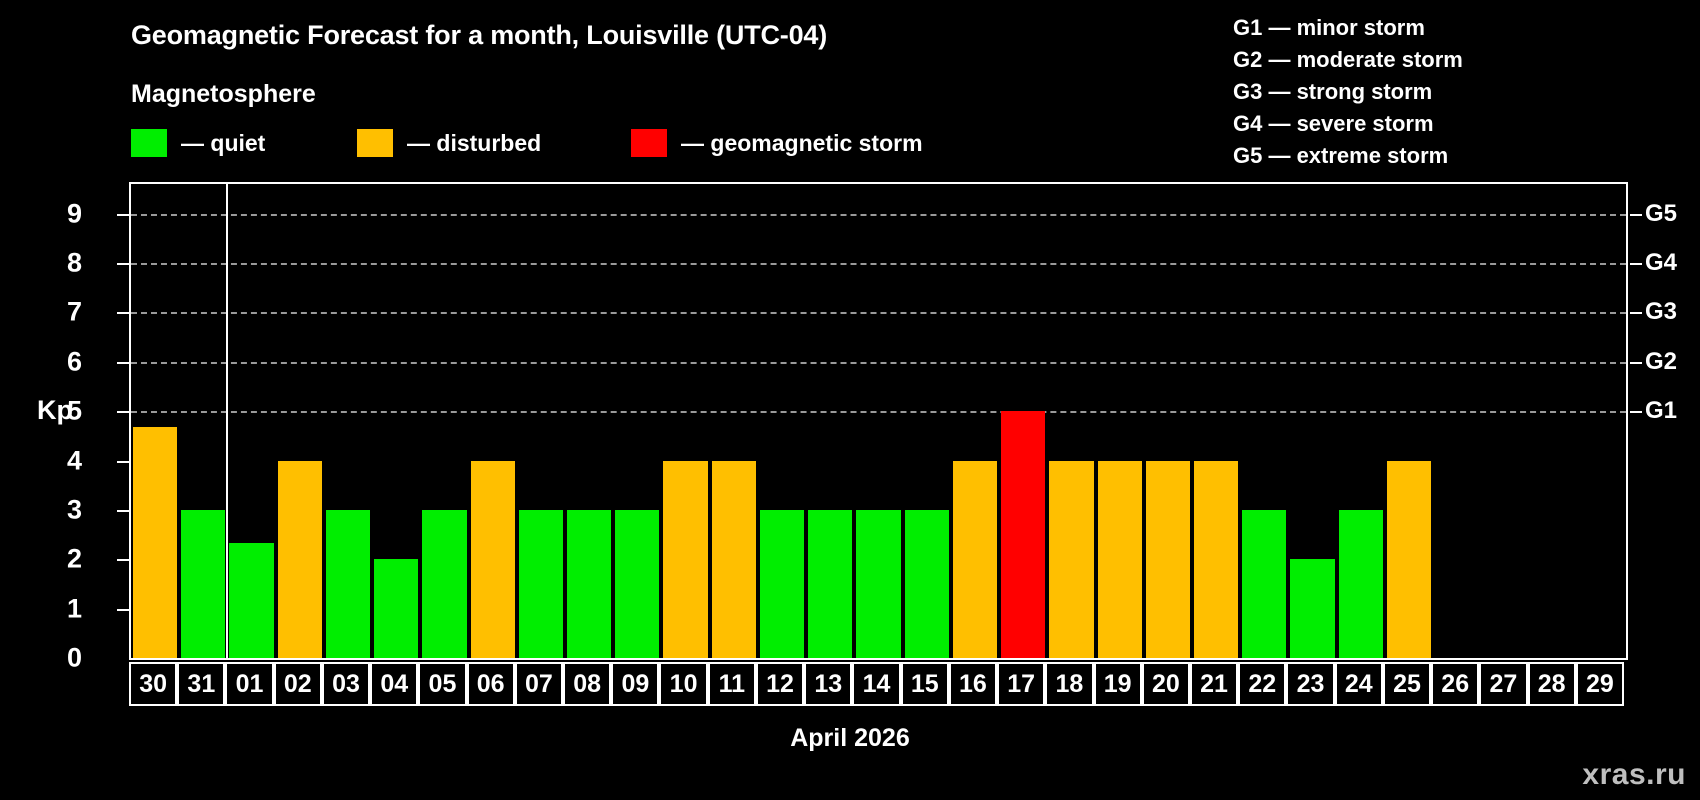  What do you see at coordinates (1455, 684) in the screenshot?
I see `day-cell-26: 26` at bounding box center [1455, 684].